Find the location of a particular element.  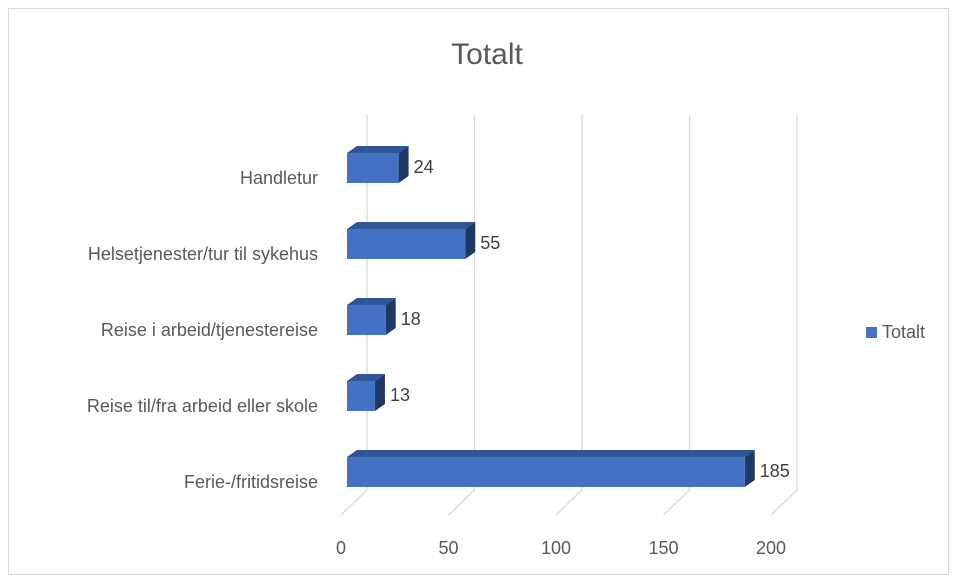

y-tick-label: Helsetjenester/tur til sykehus is located at coordinates (203, 254).